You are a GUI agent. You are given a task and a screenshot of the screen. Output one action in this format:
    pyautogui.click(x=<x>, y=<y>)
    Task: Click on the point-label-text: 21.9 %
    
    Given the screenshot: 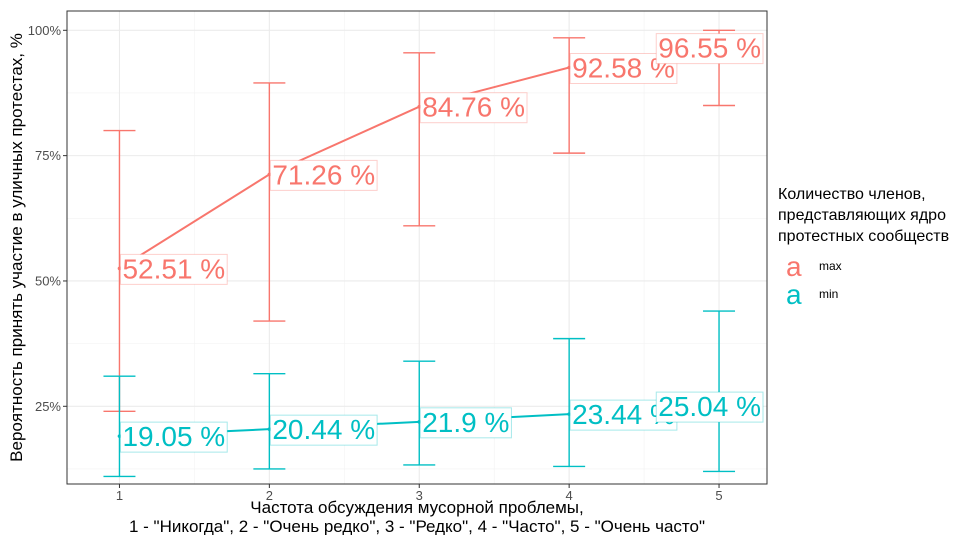 What is the action you would take?
    pyautogui.click(x=465, y=422)
    